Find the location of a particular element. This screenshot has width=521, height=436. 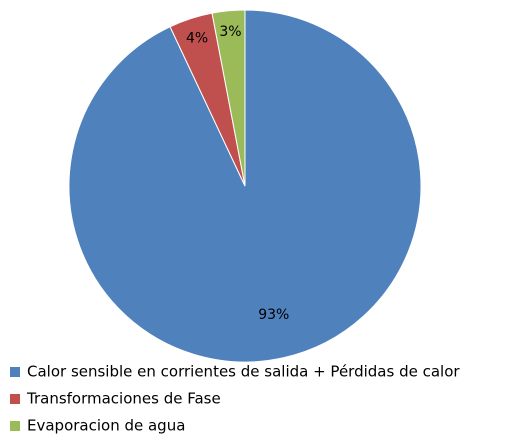

data-label: 93% is located at coordinates (273, 315).